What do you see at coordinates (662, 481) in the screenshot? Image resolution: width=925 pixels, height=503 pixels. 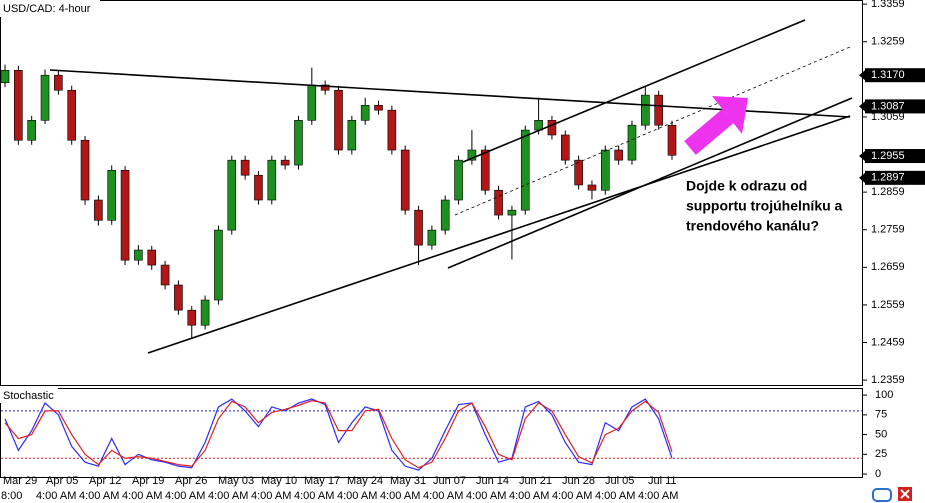 I see `x-date-label: Jul 11` at bounding box center [662, 481].